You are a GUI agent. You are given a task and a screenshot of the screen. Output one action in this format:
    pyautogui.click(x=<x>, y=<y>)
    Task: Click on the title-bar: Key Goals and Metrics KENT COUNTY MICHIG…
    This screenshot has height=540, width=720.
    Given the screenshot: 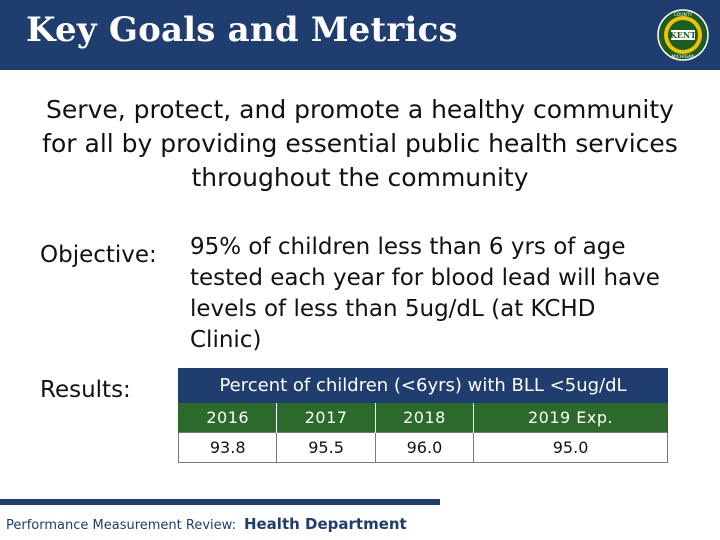 What is the action you would take?
    pyautogui.click(x=360, y=35)
    